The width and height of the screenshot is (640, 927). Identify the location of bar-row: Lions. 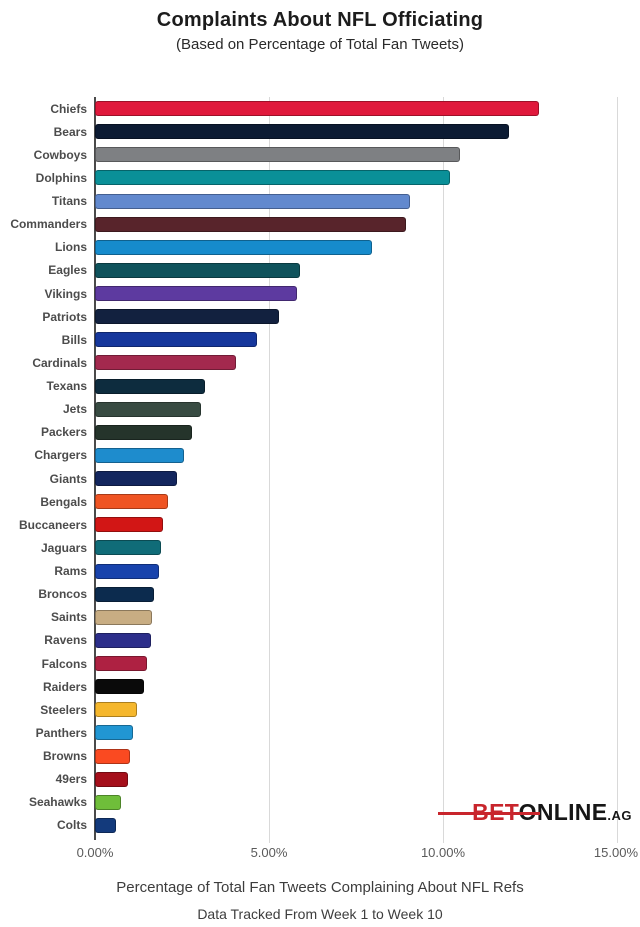
(310, 247).